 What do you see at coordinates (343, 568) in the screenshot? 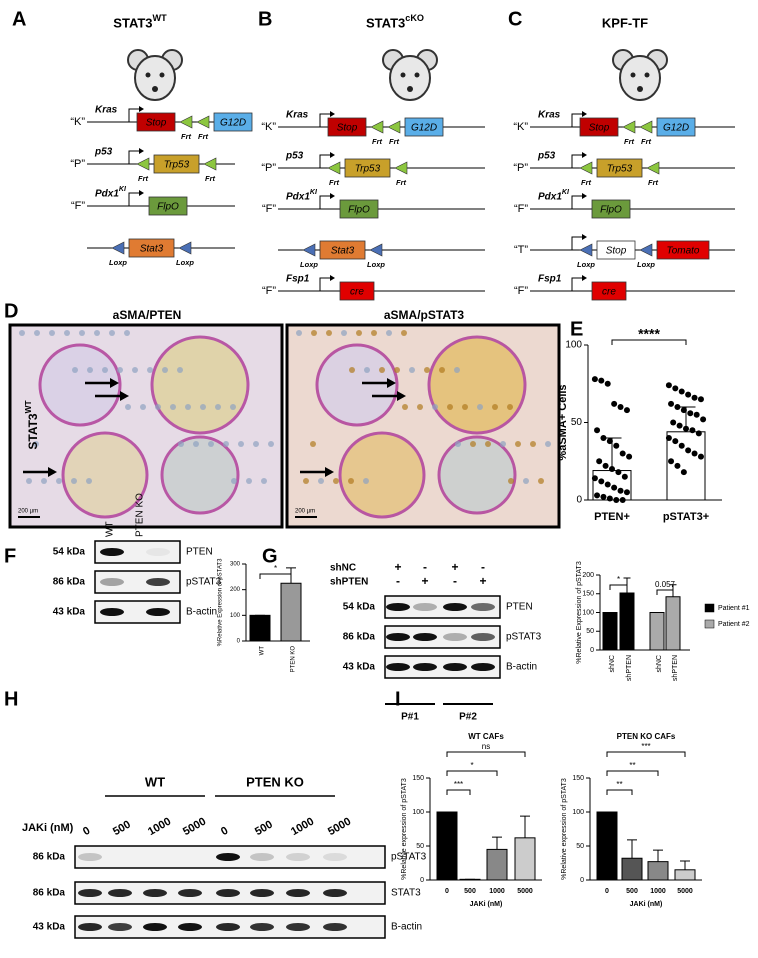
I see `condition-name: shNC` at bounding box center [343, 568].